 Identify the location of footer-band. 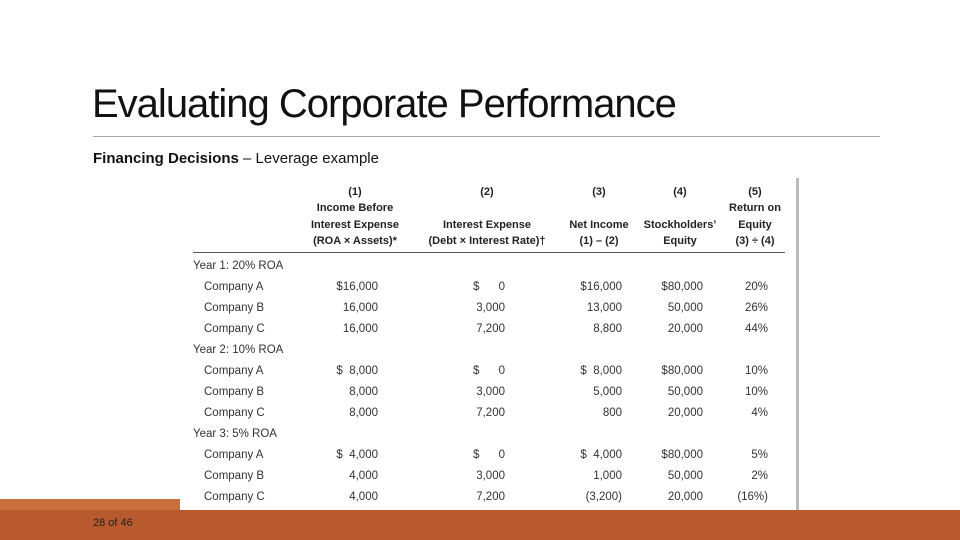
(480, 525).